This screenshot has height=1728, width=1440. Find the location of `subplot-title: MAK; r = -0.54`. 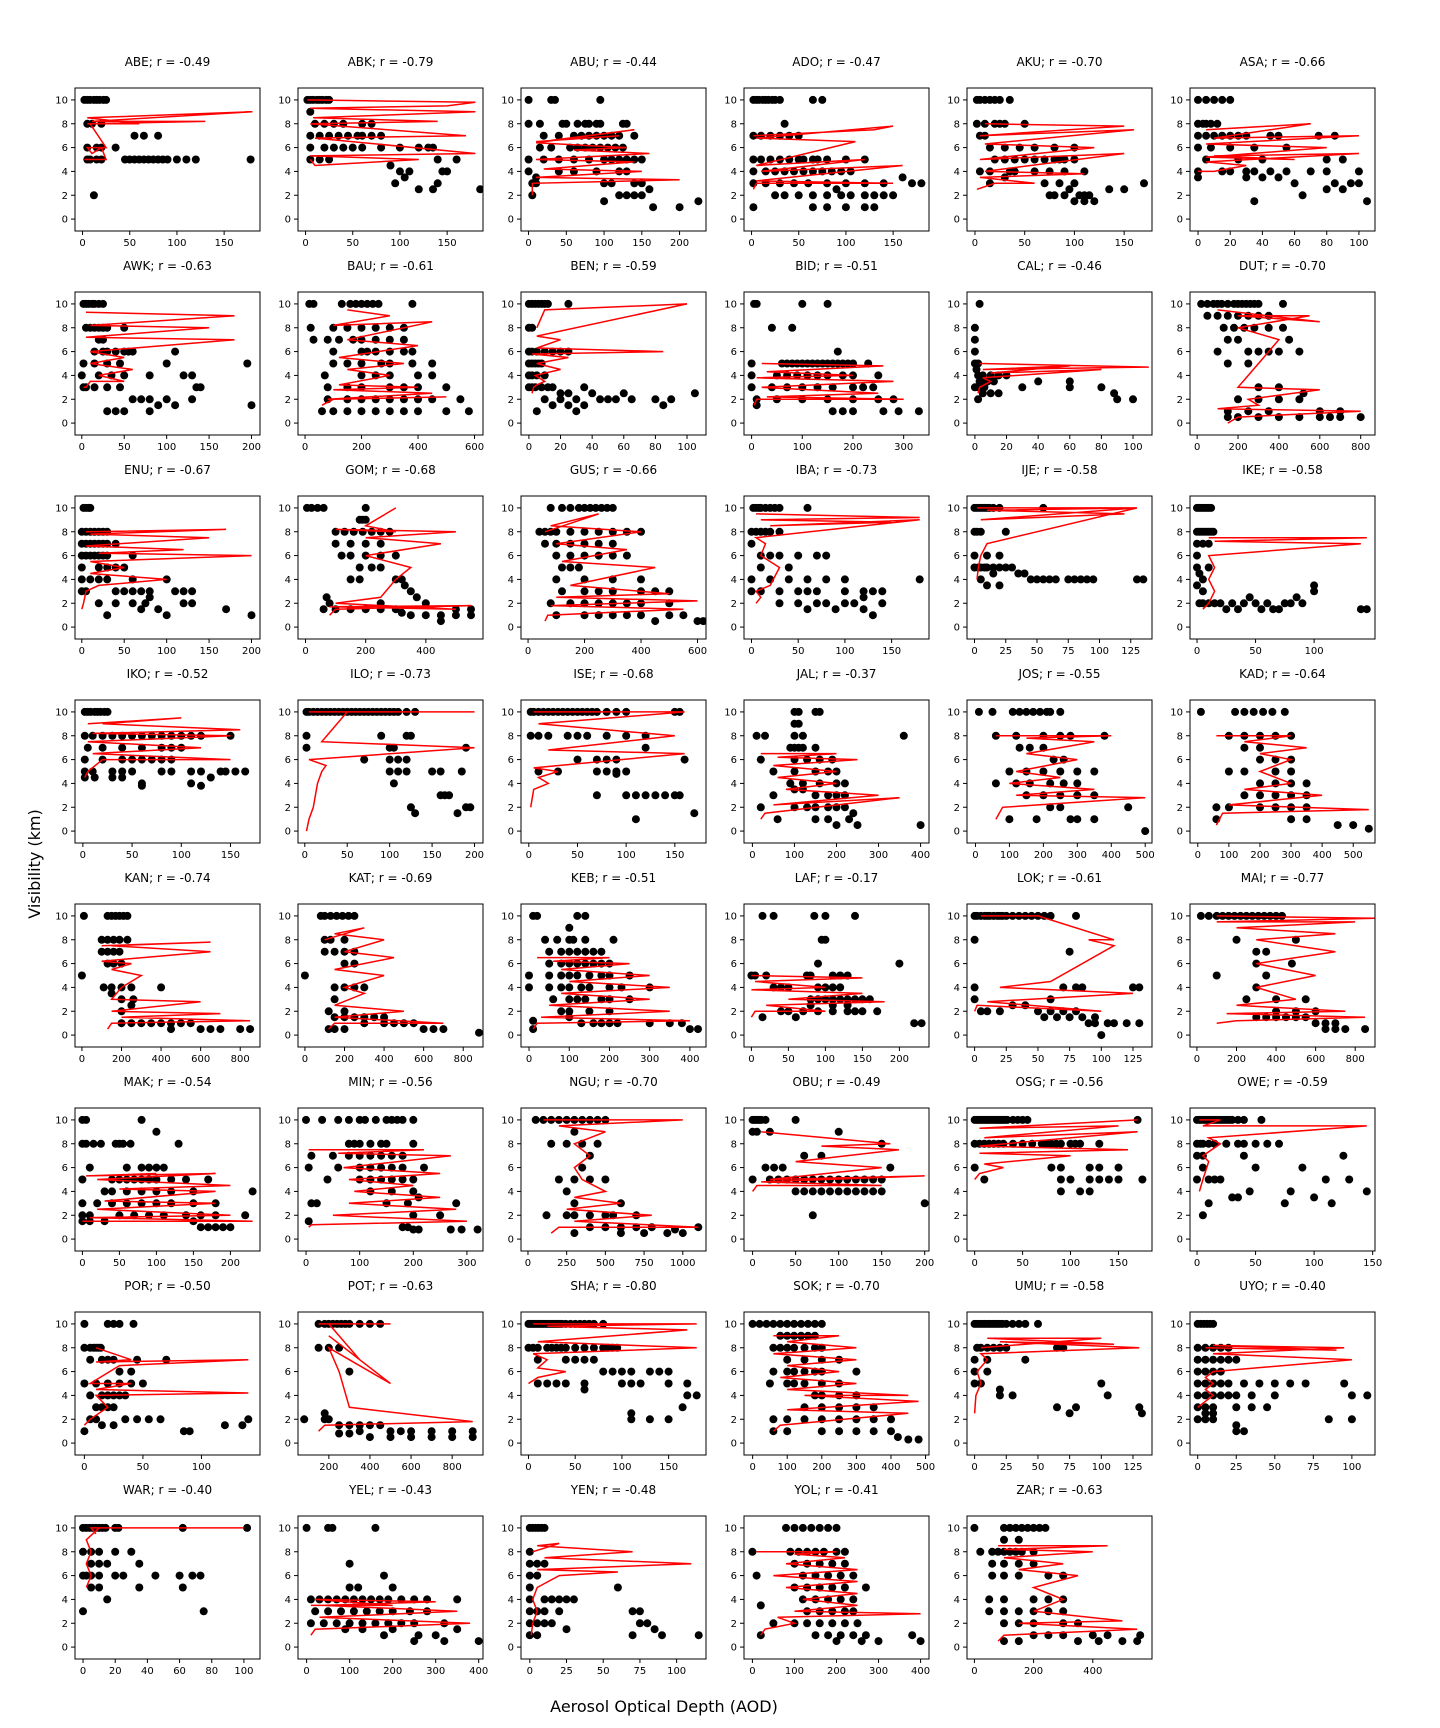

subplot-title: MAK; r = -0.54 is located at coordinates (168, 1082).